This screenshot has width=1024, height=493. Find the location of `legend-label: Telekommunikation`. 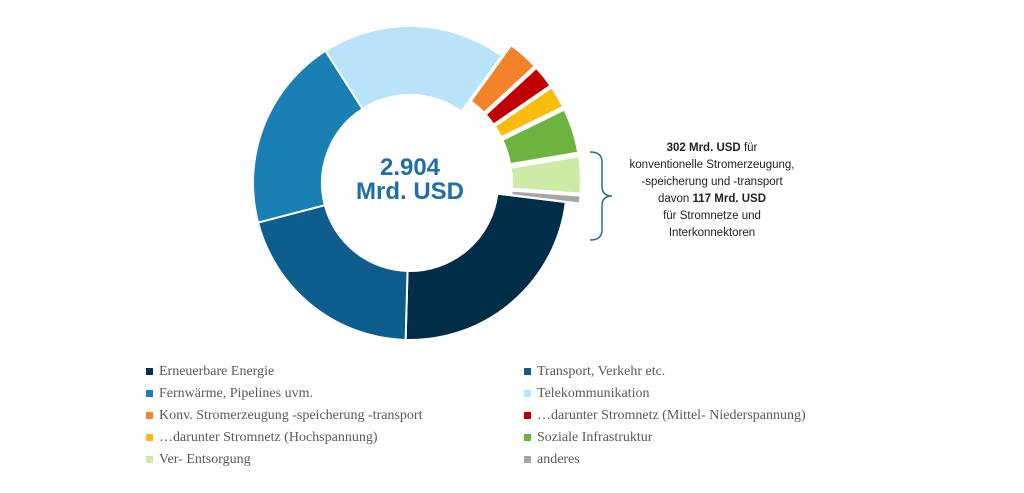

legend-label: Telekommunikation is located at coordinates (593, 393).